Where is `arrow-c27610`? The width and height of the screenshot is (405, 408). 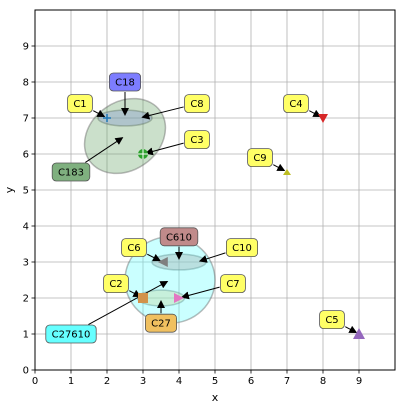
arrow-c27610 is located at coordinates (128, 302).